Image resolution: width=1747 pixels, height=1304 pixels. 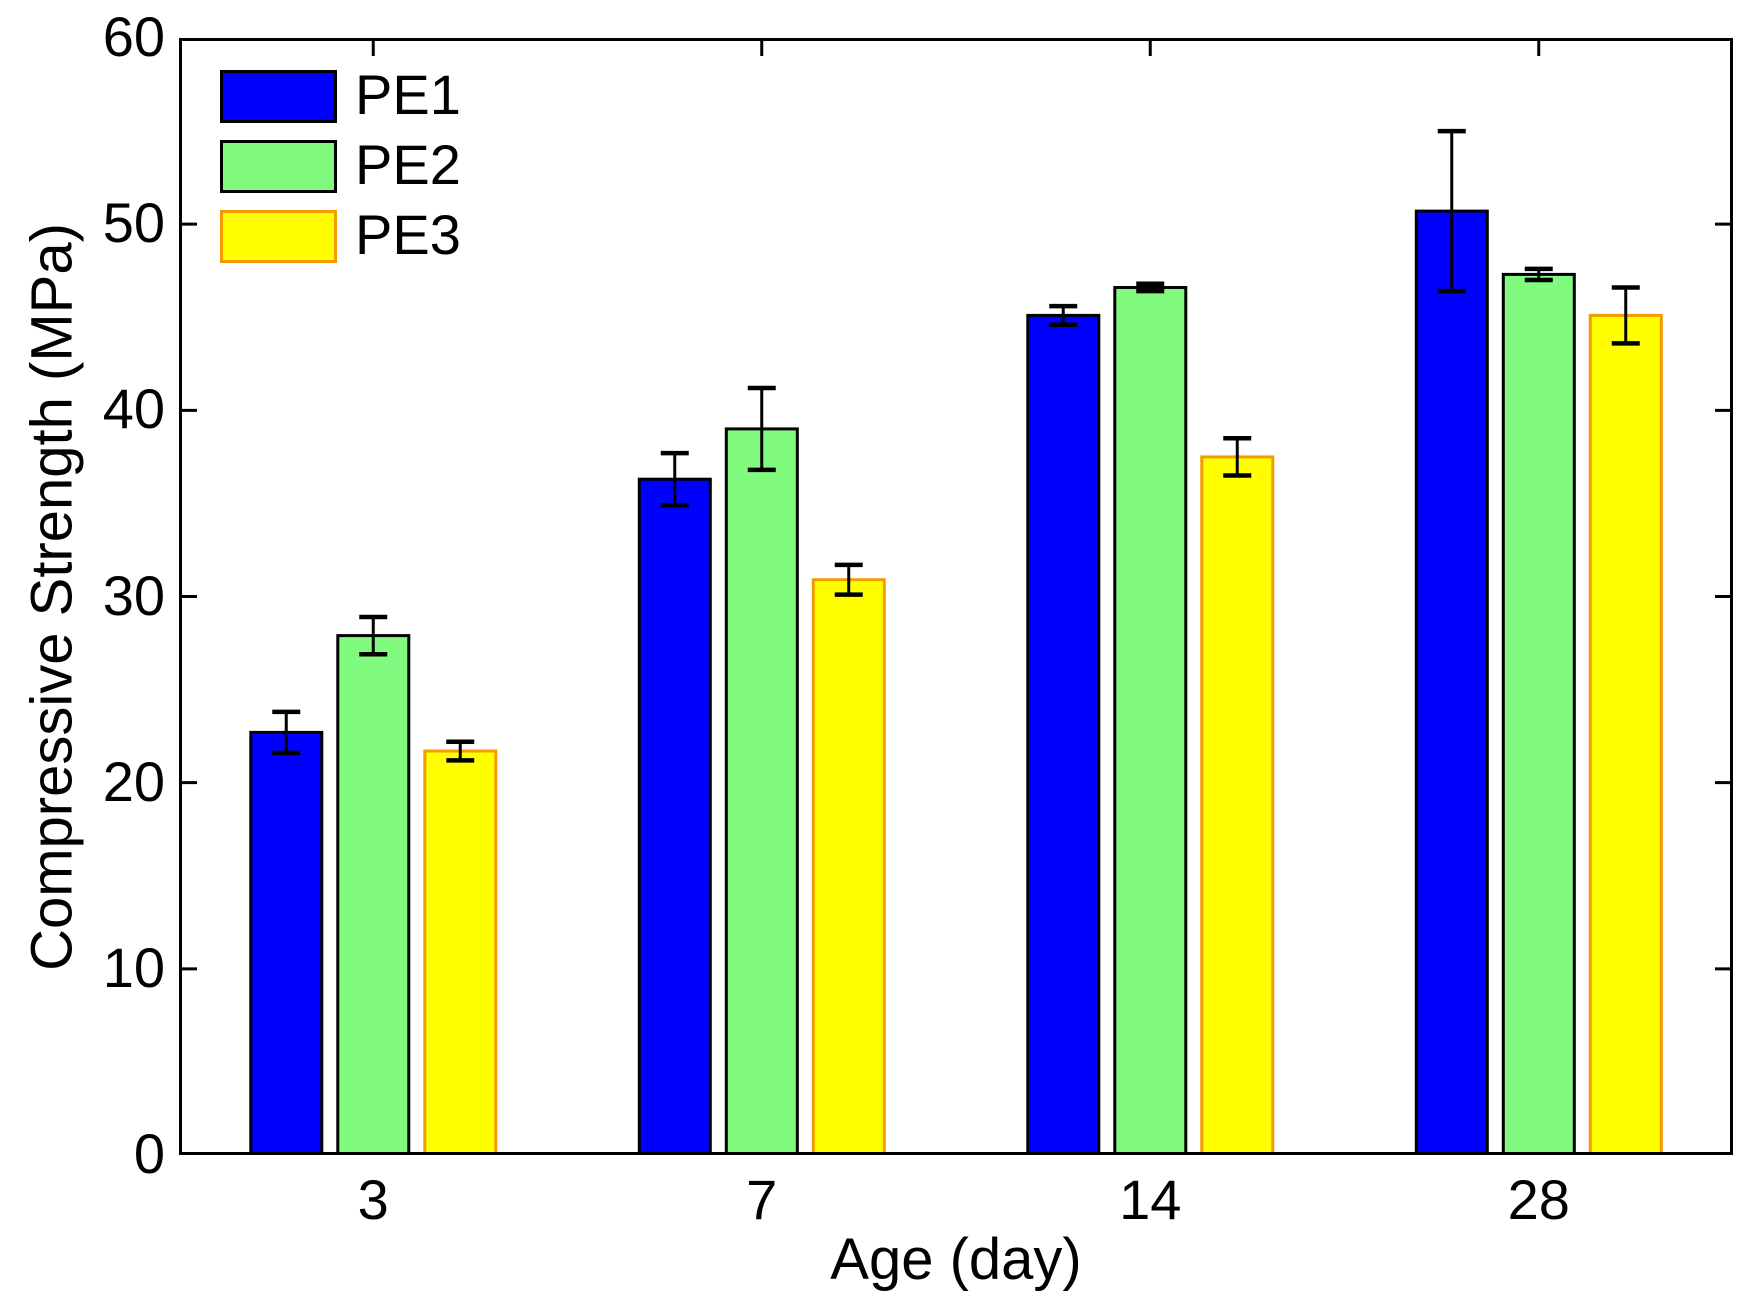 I want to click on legend-swatch-pe2, so click(x=278, y=166).